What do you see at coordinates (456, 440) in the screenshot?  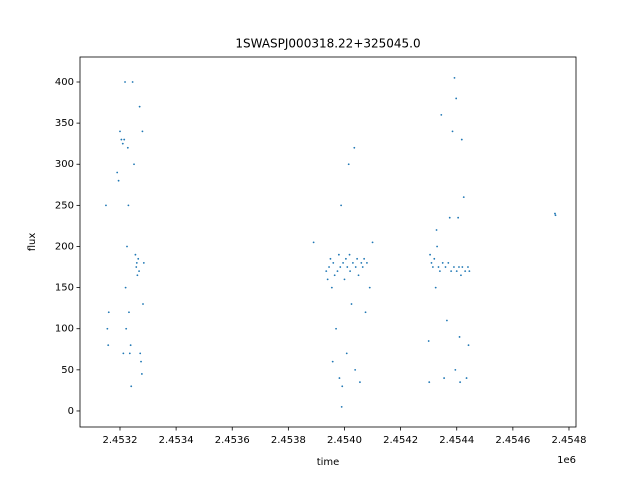 I see `x-tick-label: 2.4544` at bounding box center [456, 440].